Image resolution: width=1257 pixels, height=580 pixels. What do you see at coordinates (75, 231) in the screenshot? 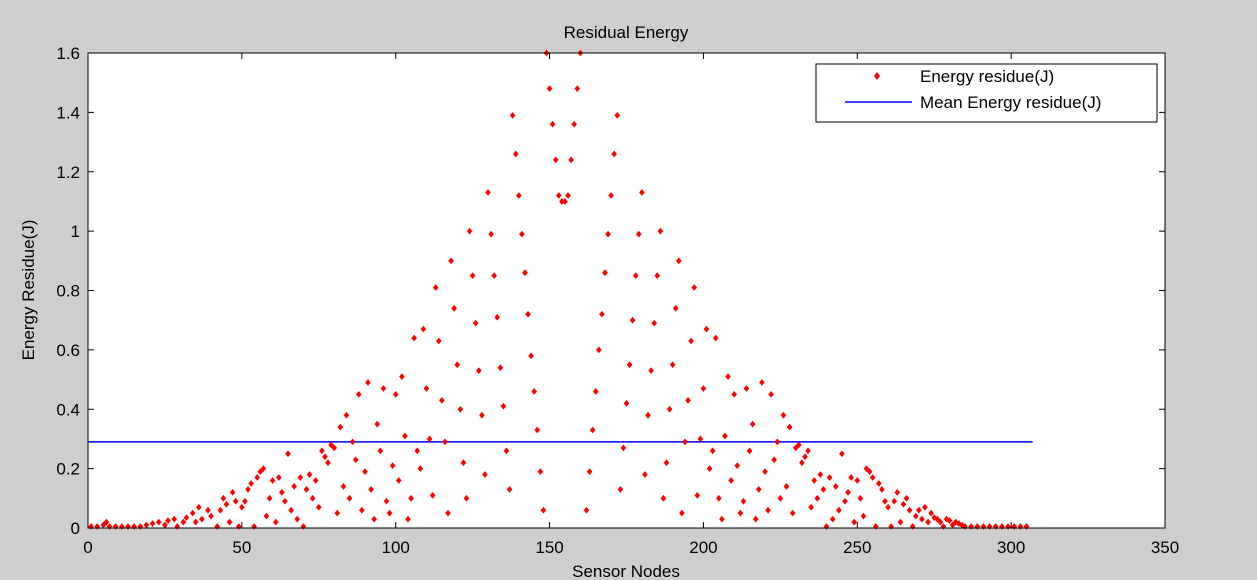
I see `y-tick-label: 1` at bounding box center [75, 231].